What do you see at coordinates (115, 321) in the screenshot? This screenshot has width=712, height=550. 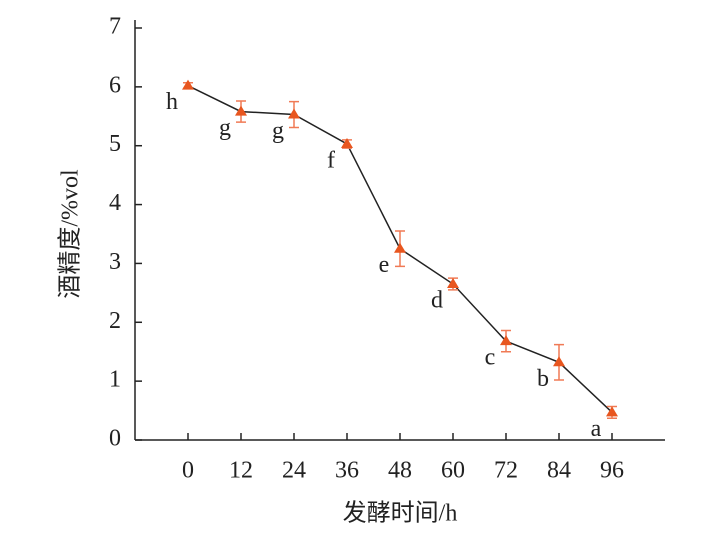 I see `y-tick-label: 2` at bounding box center [115, 321].